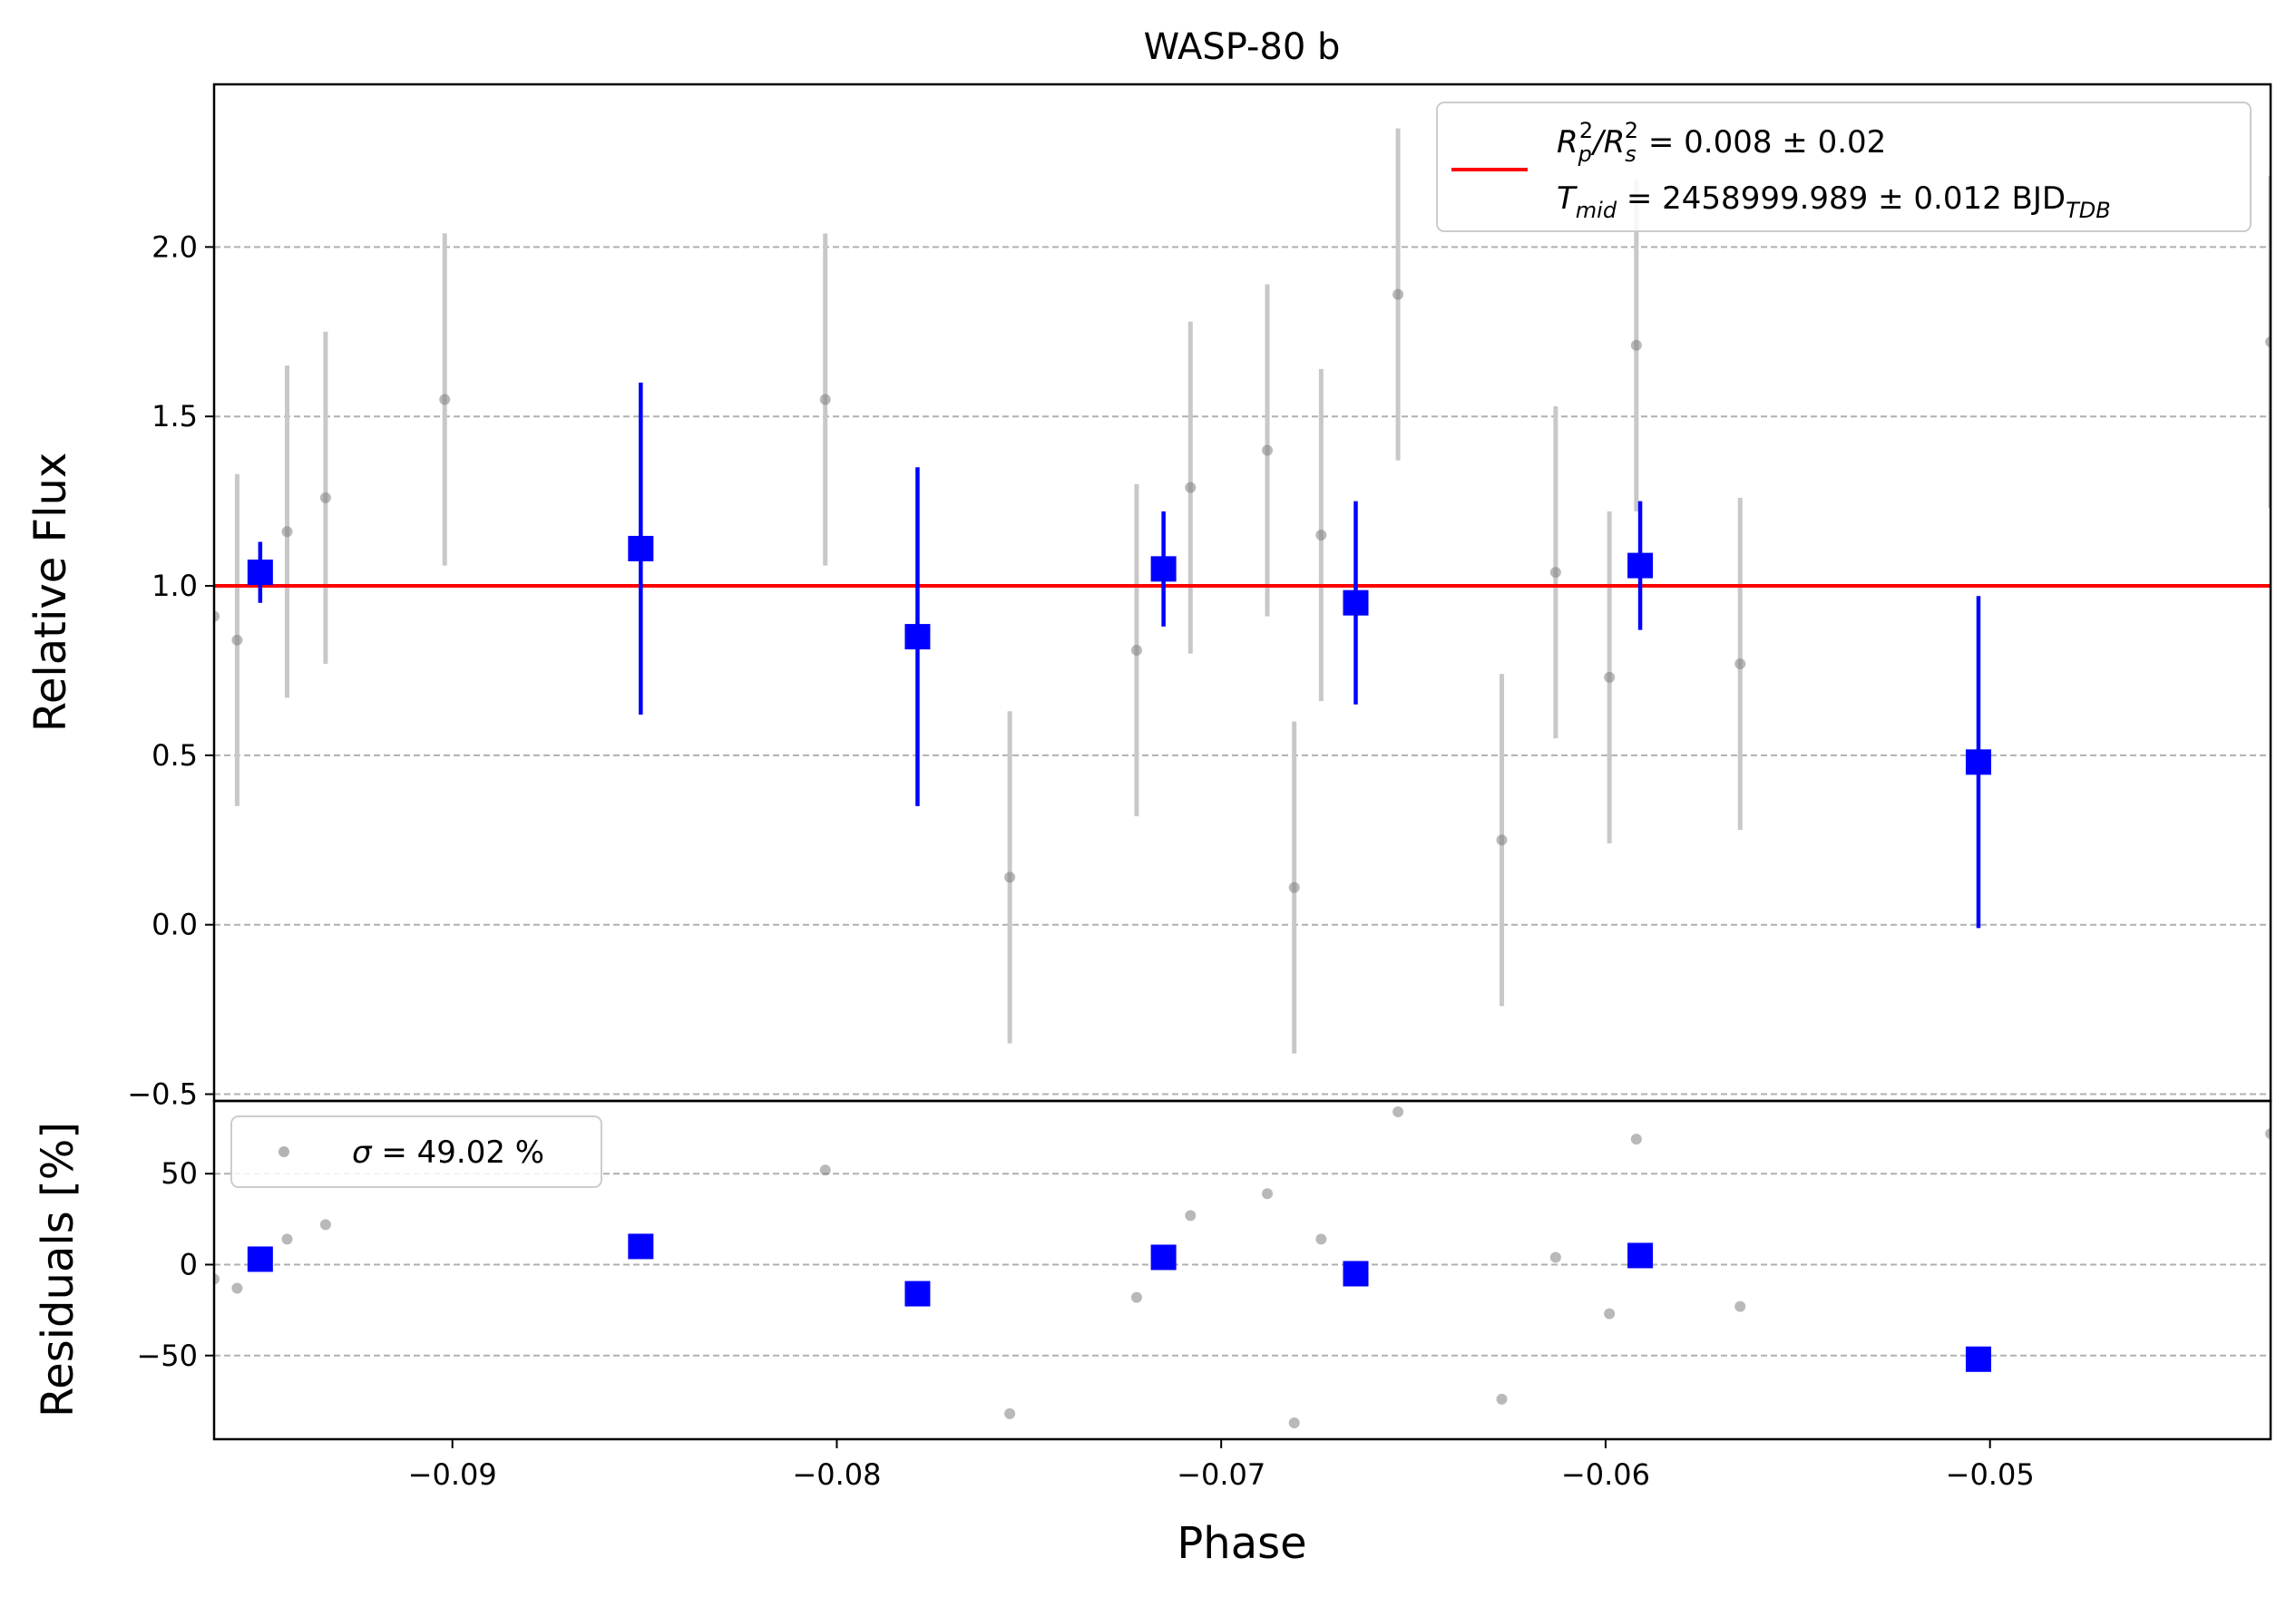 This screenshot has width=2296, height=1597. Describe the element at coordinates (162, 1094) in the screenshot. I see `main-y-tick-label: −0.5` at that location.